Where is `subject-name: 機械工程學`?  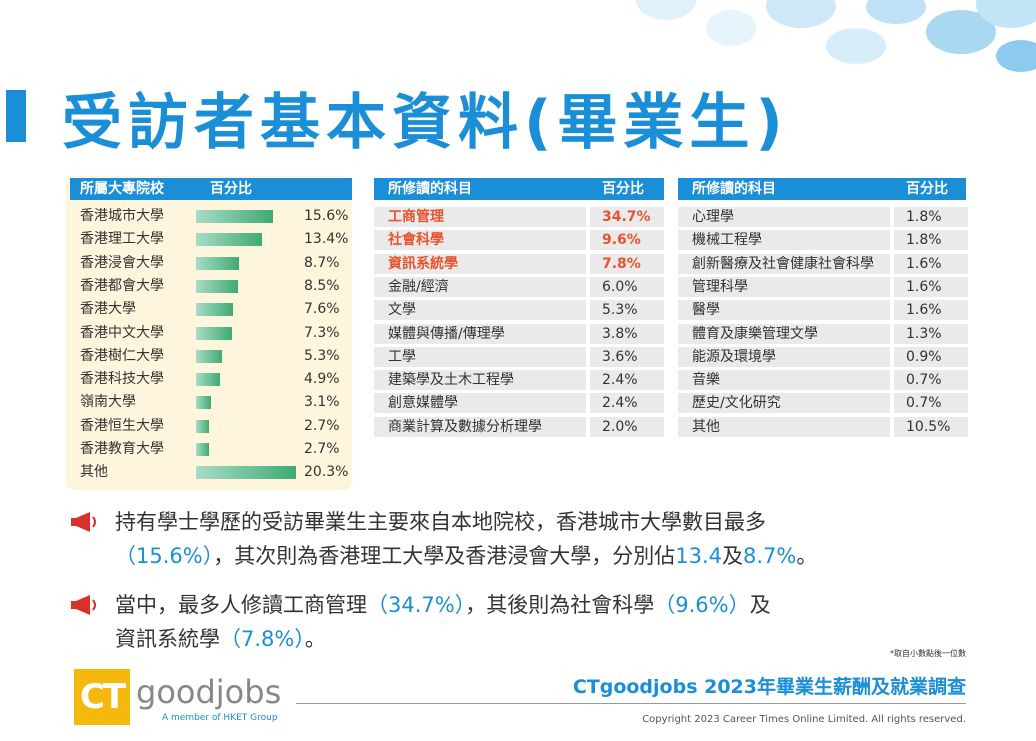 subject-name: 機械工程學 is located at coordinates (784, 240).